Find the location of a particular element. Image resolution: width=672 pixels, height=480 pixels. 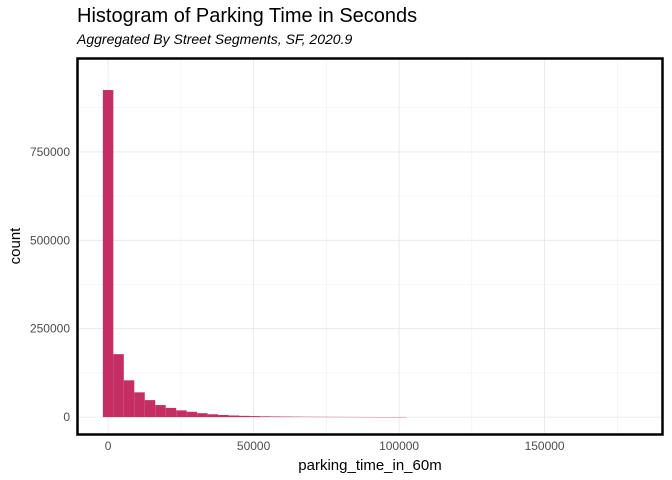

x-tick-label: 50000 is located at coordinates (254, 446).